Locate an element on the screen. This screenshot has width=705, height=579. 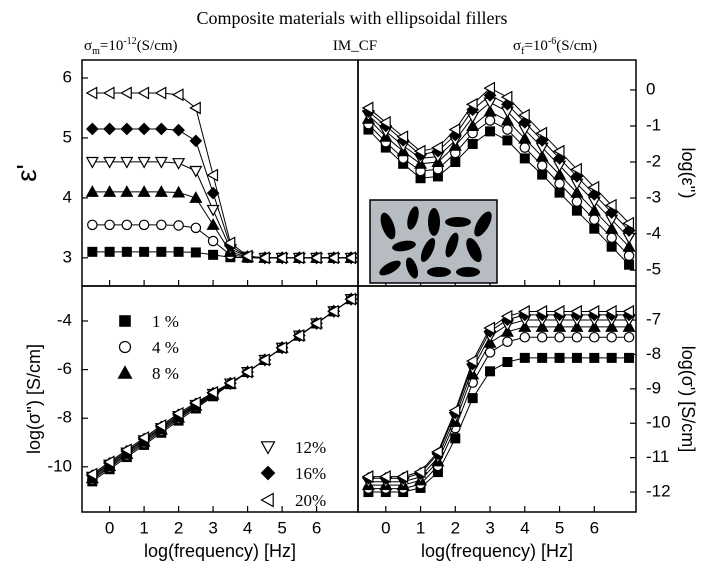
y-tick-label: -3 is located at coordinates (653, 197).